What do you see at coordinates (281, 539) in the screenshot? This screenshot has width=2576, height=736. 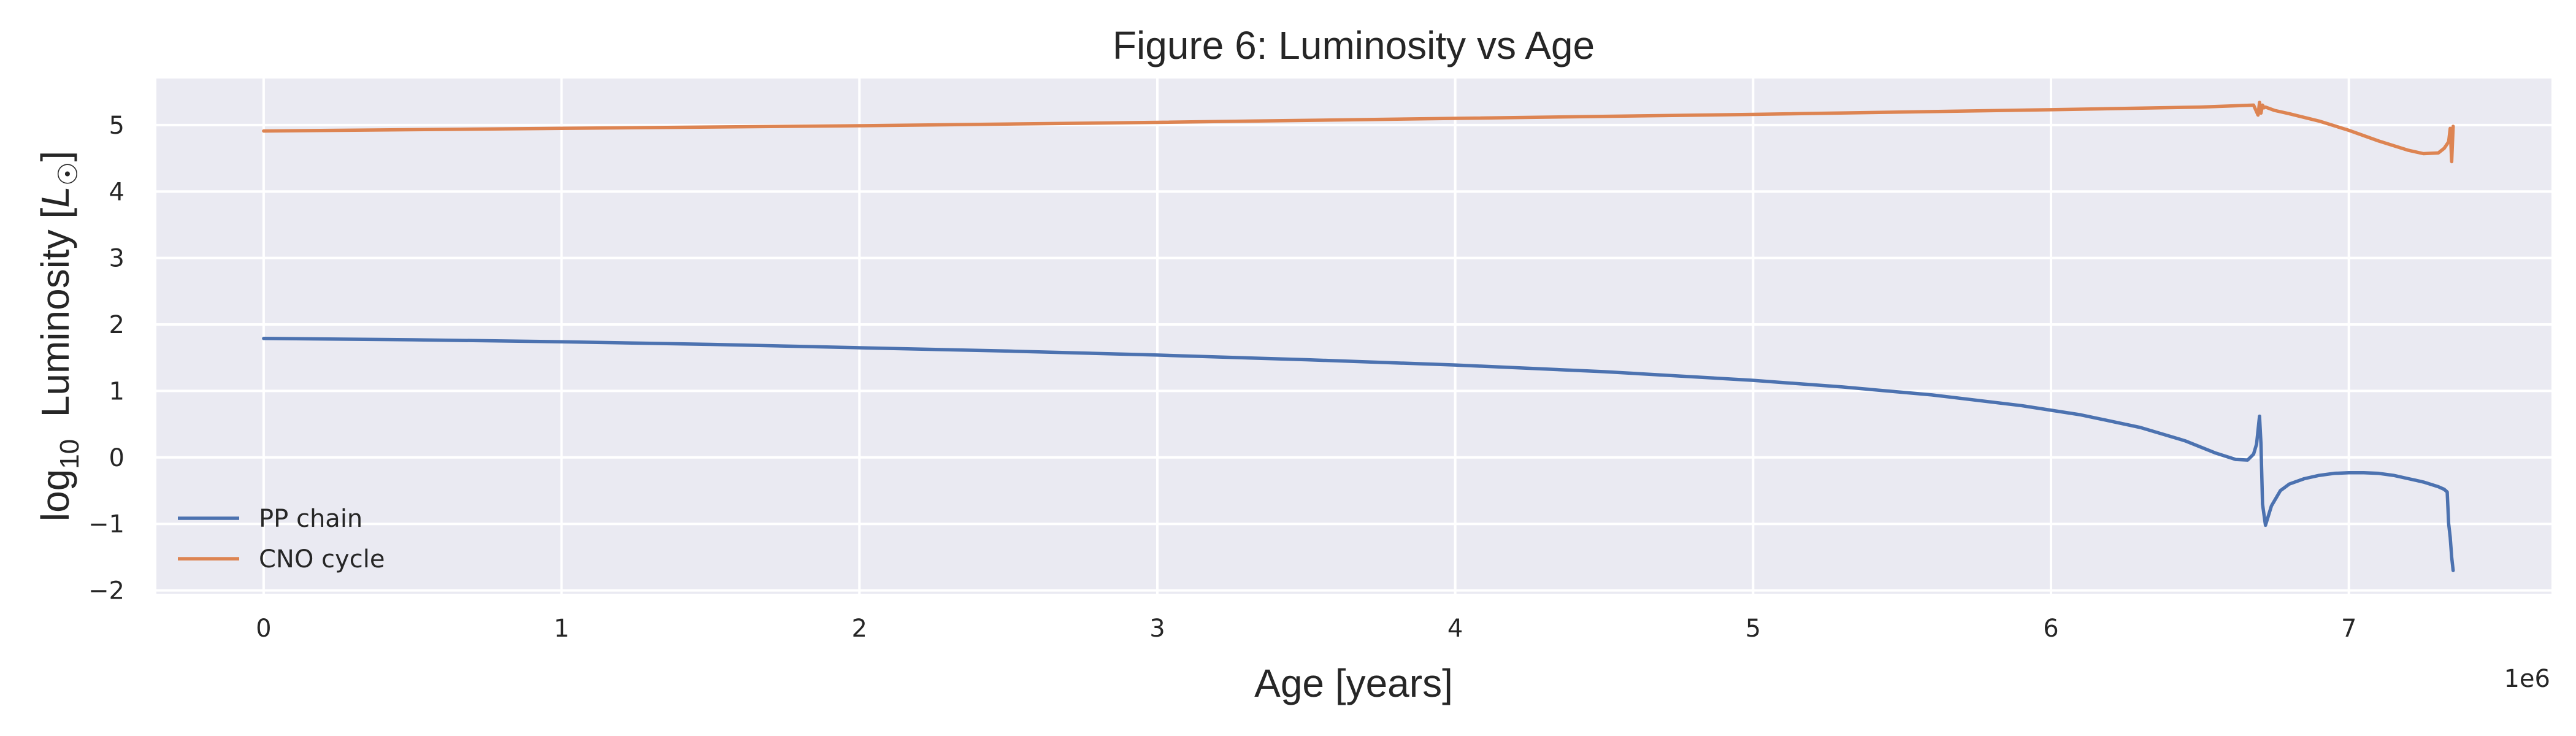 I see `legend: PP chain CNO cycle` at bounding box center [281, 539].